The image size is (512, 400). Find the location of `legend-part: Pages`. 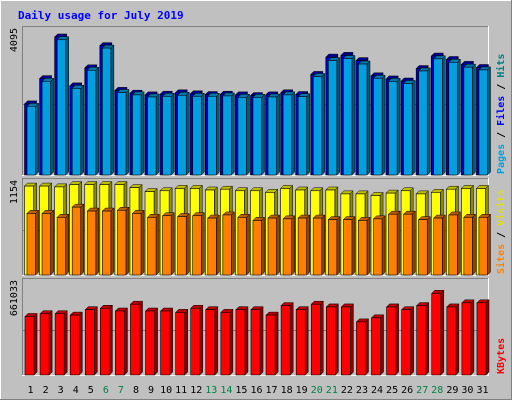

legend-part: Pages is located at coordinates (501, 159).